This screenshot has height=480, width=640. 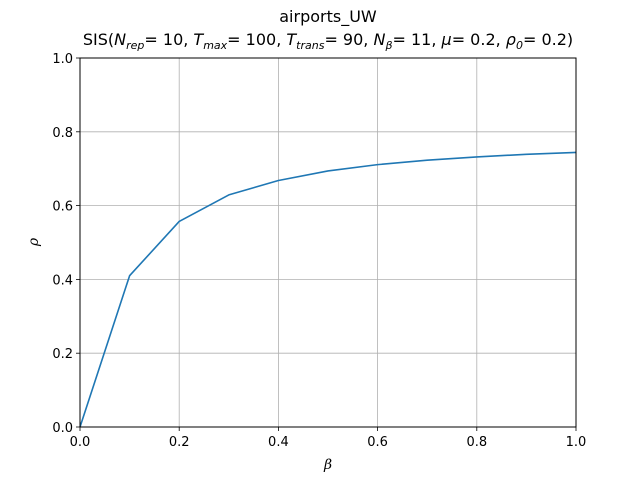 What do you see at coordinates (215, 45) in the screenshot?
I see `param-subscript: max` at bounding box center [215, 45].